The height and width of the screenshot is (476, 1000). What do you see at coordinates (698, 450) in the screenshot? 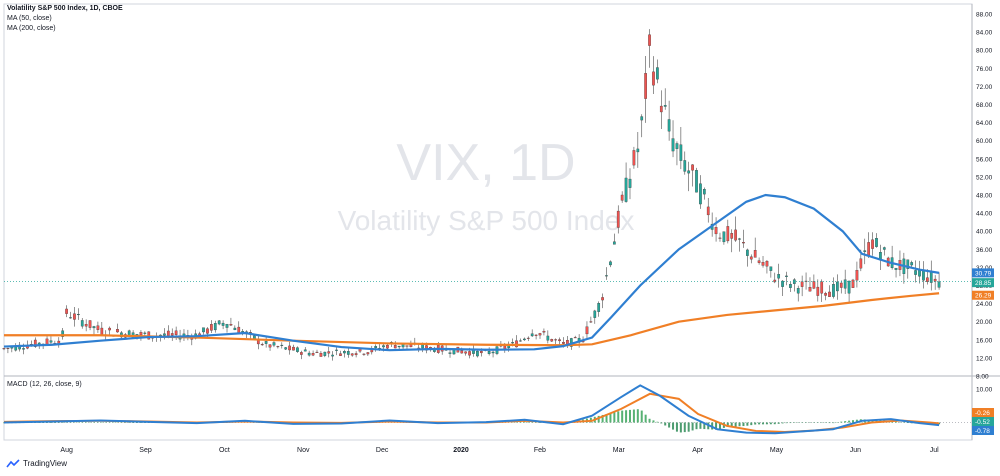
I see `x-tick-label: Apr` at bounding box center [698, 450].